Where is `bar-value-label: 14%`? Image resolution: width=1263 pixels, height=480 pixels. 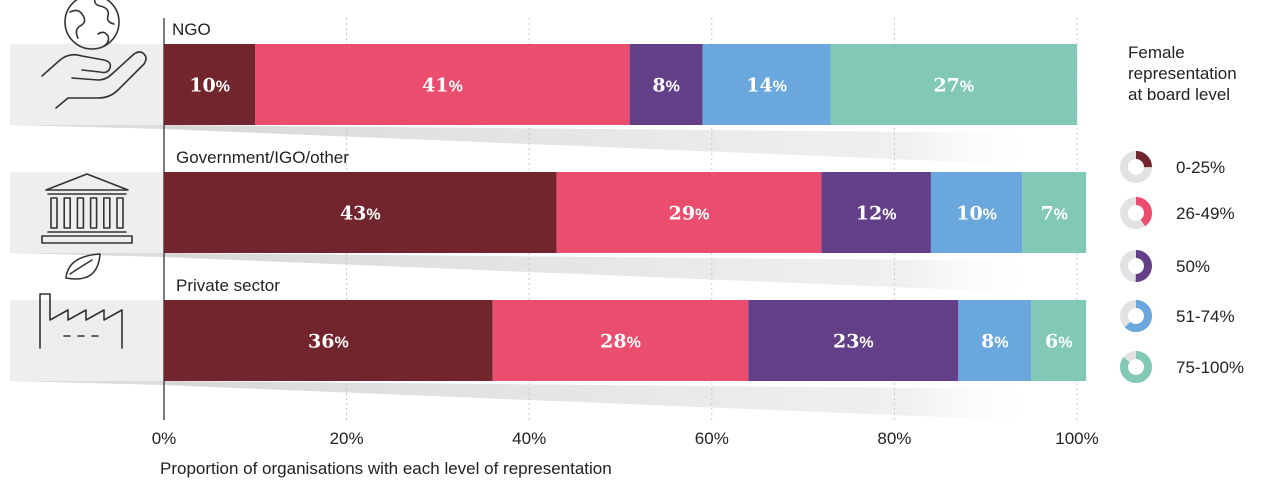 bar-value-label: 14% is located at coordinates (766, 86).